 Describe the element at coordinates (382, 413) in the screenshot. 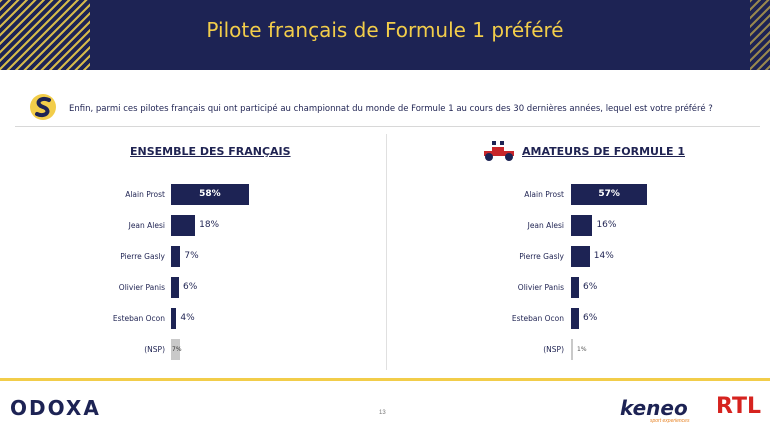

I see `page-number: 13` at that location.